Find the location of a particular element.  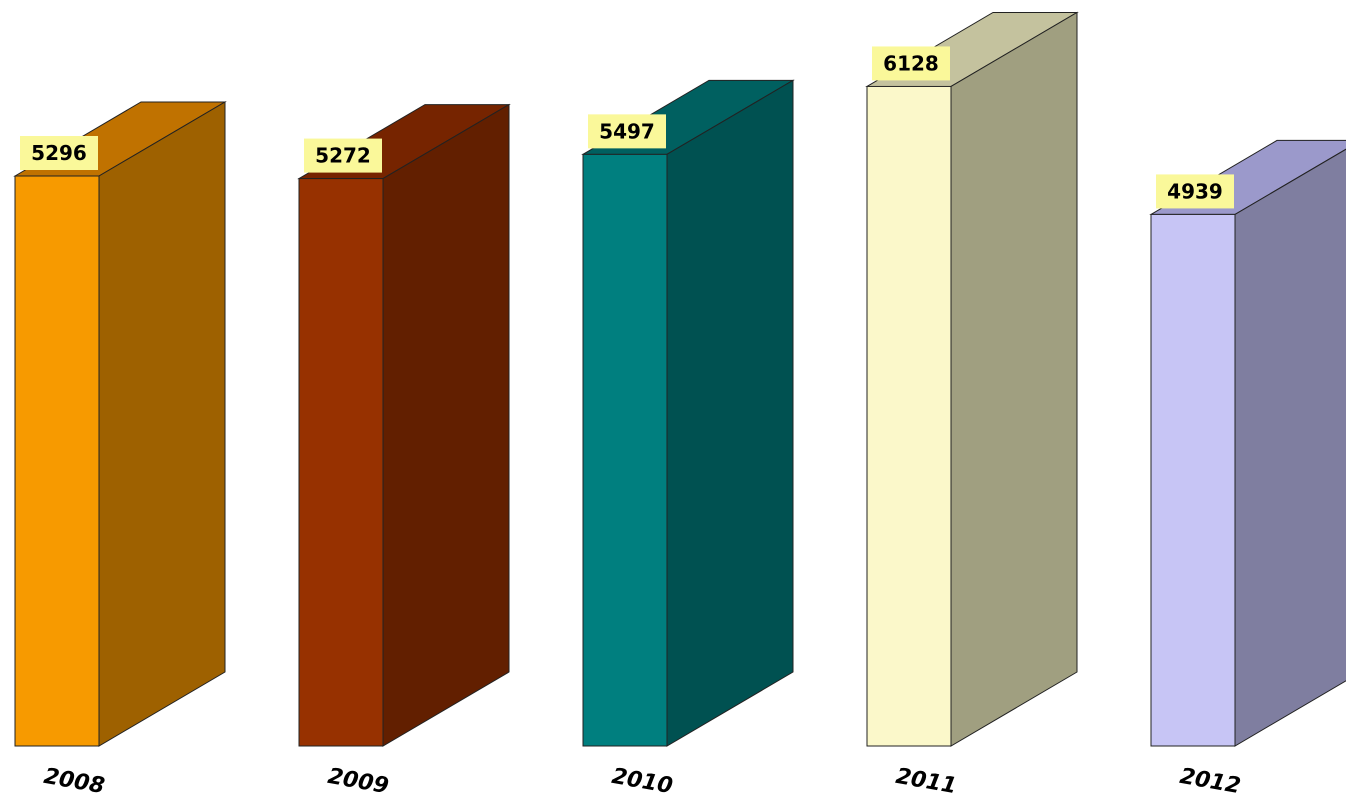

bar-2011 is located at coordinates (972, 379).